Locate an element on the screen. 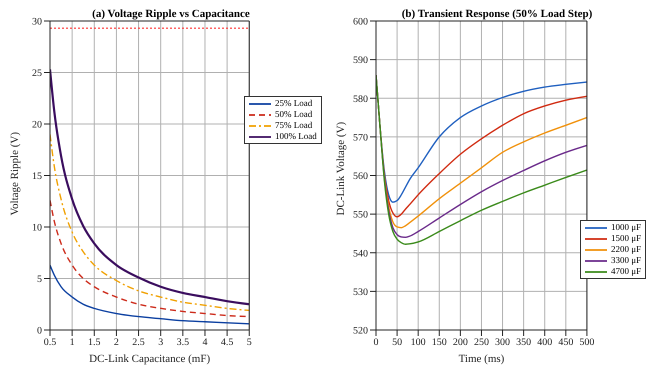  x-tick-label: 250 is located at coordinates (481, 342).